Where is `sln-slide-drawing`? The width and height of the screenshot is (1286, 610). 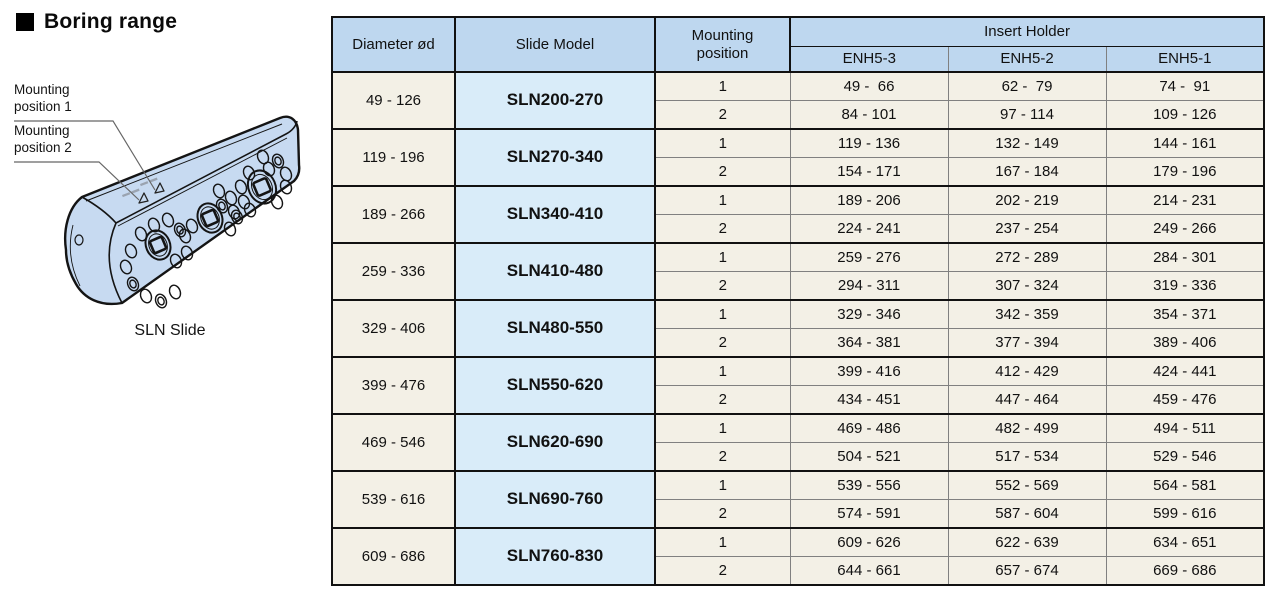
sln-slide-drawing is located at coordinates (157, 212).